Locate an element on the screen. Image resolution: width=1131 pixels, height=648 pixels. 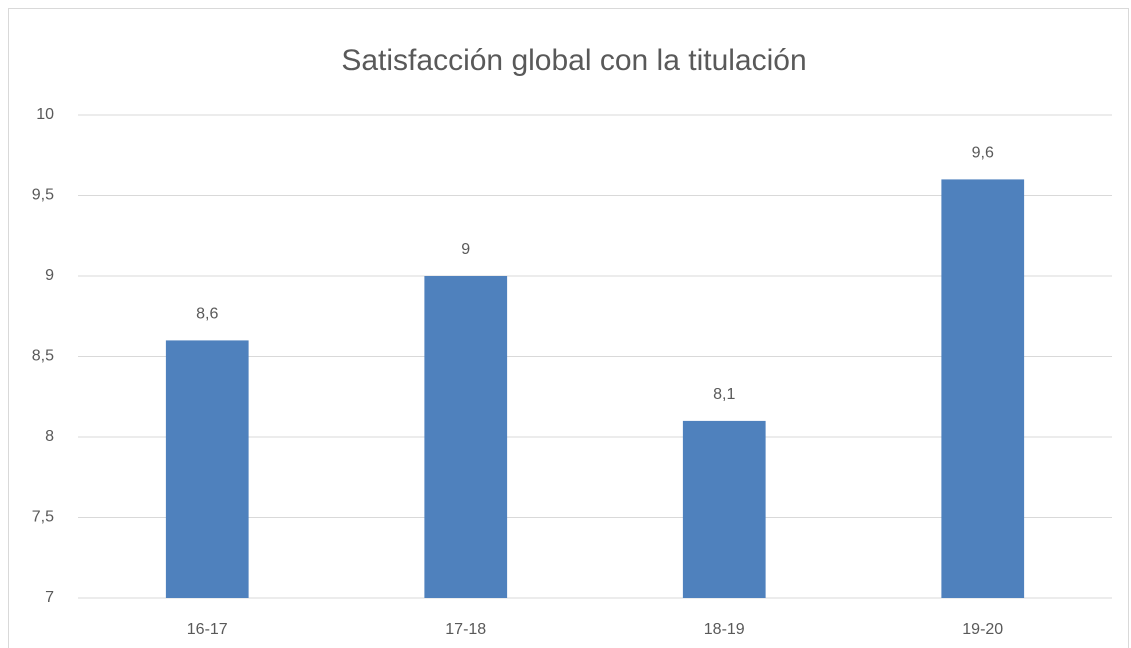
y-tick-label: 10 is located at coordinates (45, 114).